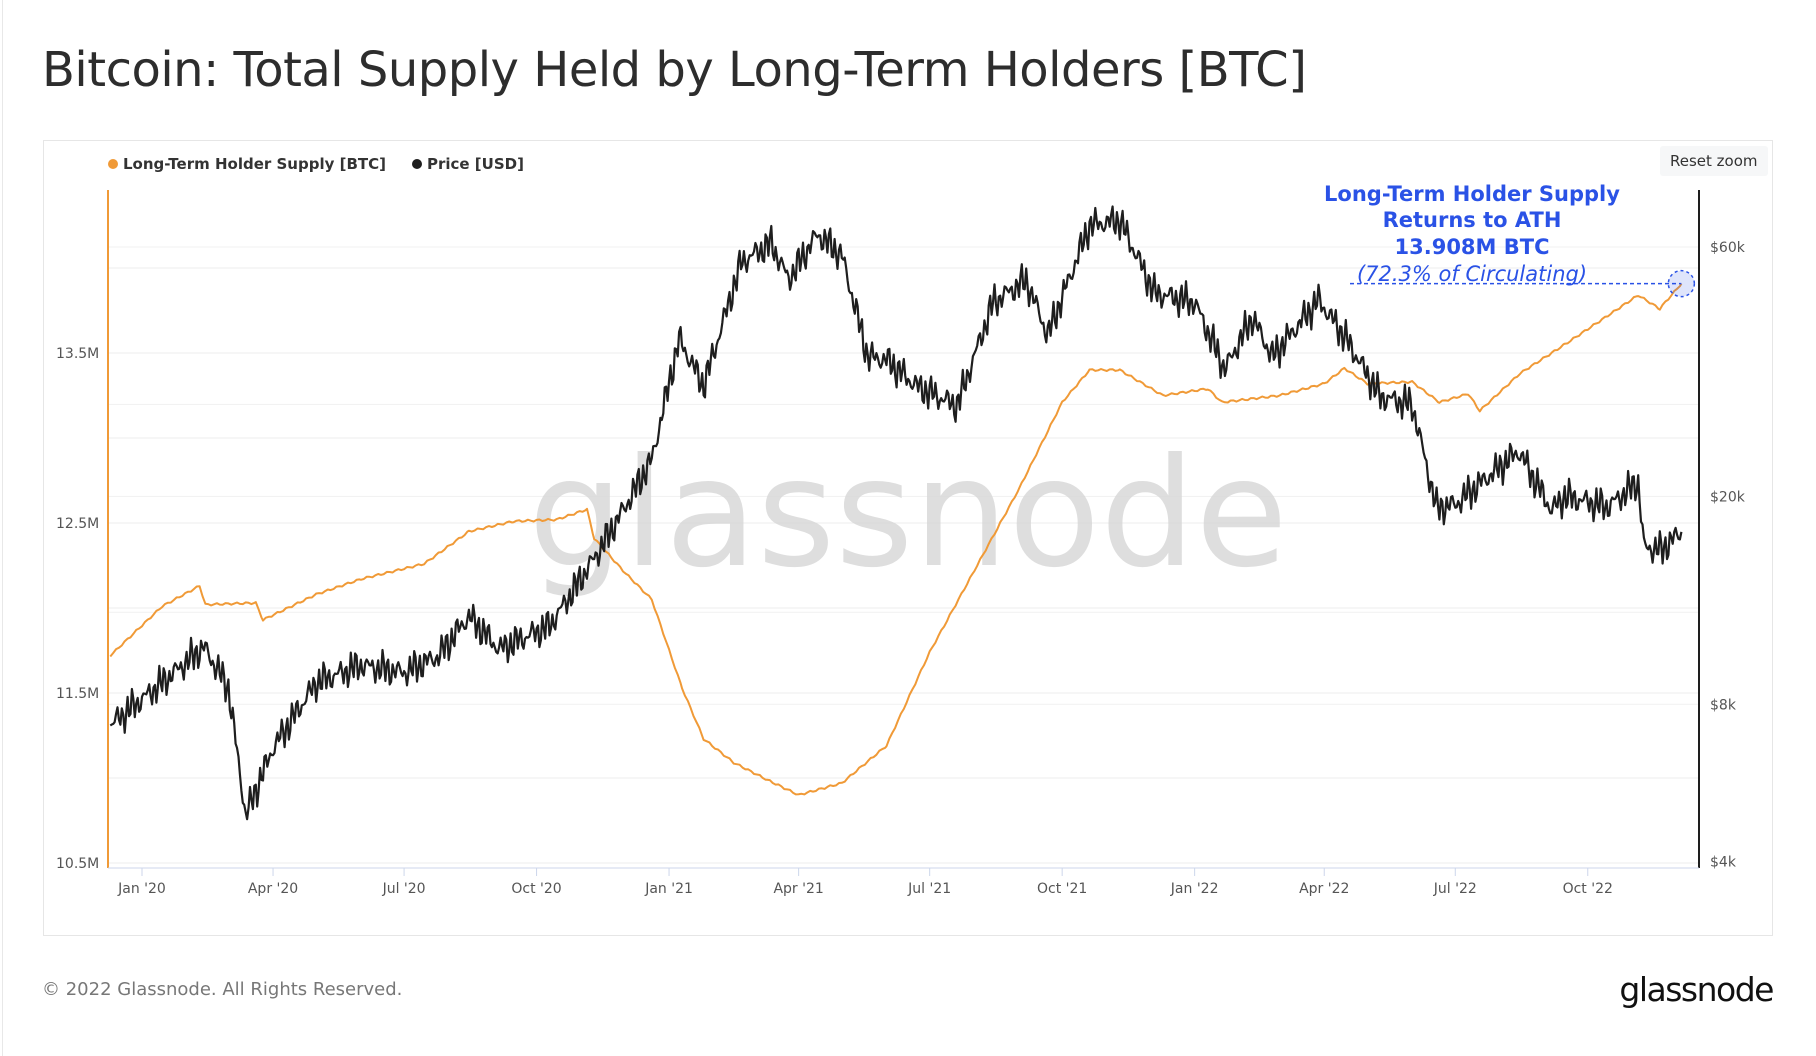 This screenshot has width=1816, height=1056. I want to click on y-right-tick-label: $4k, so click(1723, 863).